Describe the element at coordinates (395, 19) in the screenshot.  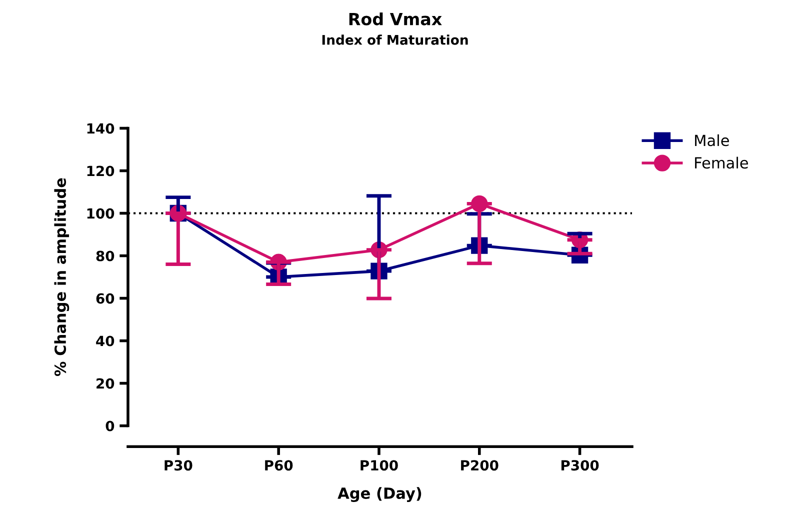
I see `chart-title: Rod Vmax` at that location.